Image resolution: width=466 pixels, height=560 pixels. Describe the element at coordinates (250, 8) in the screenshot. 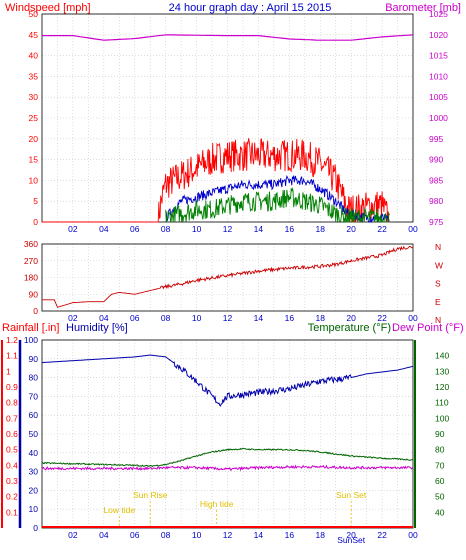

I see `graph-title: 24 hour graph day : April 15 2015` at that location.